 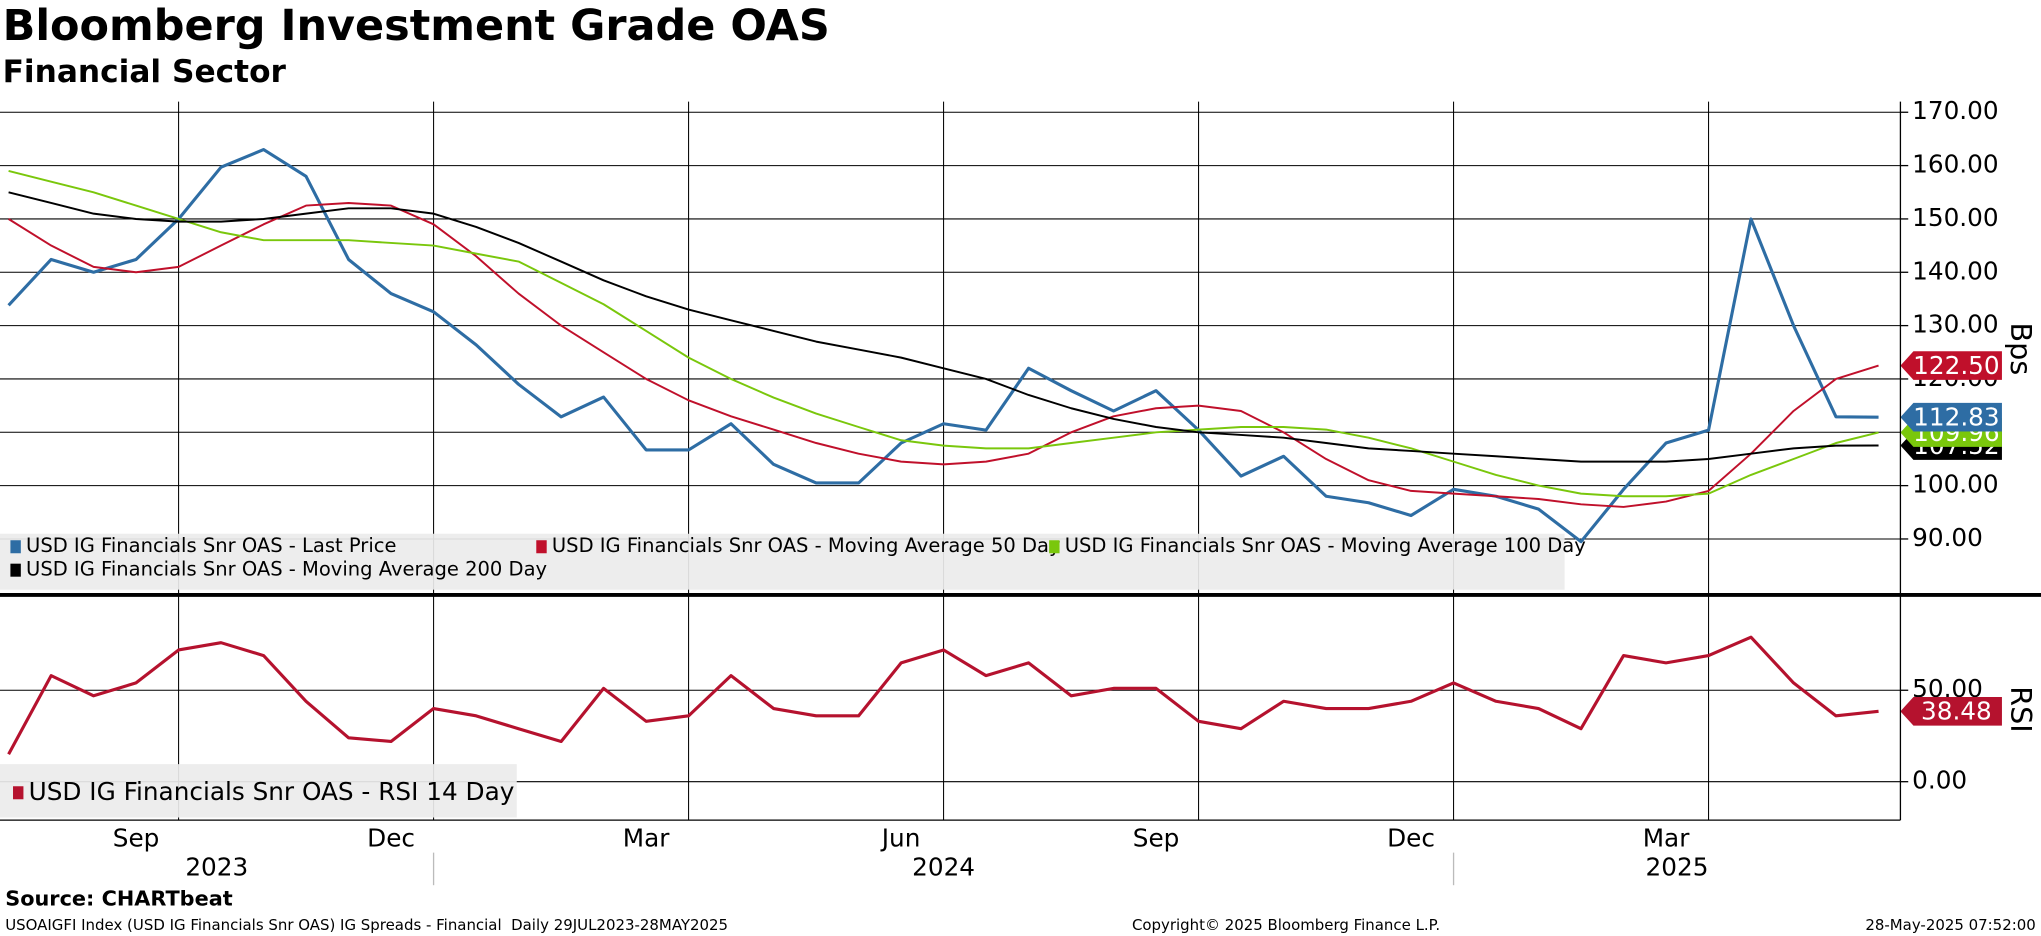 What do you see at coordinates (1955, 164) in the screenshot?
I see `y-tick-label: 160.00` at bounding box center [1955, 164].